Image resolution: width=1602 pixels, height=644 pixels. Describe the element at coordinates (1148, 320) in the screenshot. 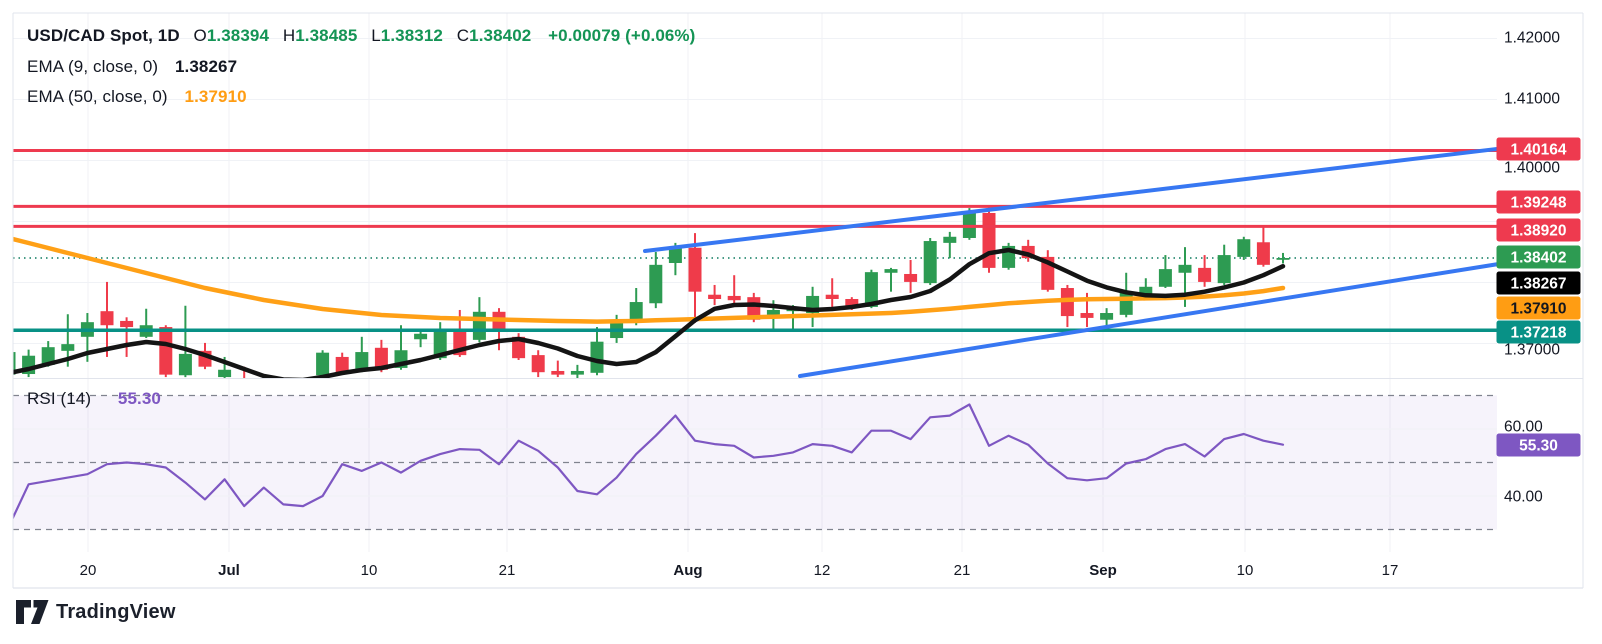

I see `ascending-channel-lower` at that location.